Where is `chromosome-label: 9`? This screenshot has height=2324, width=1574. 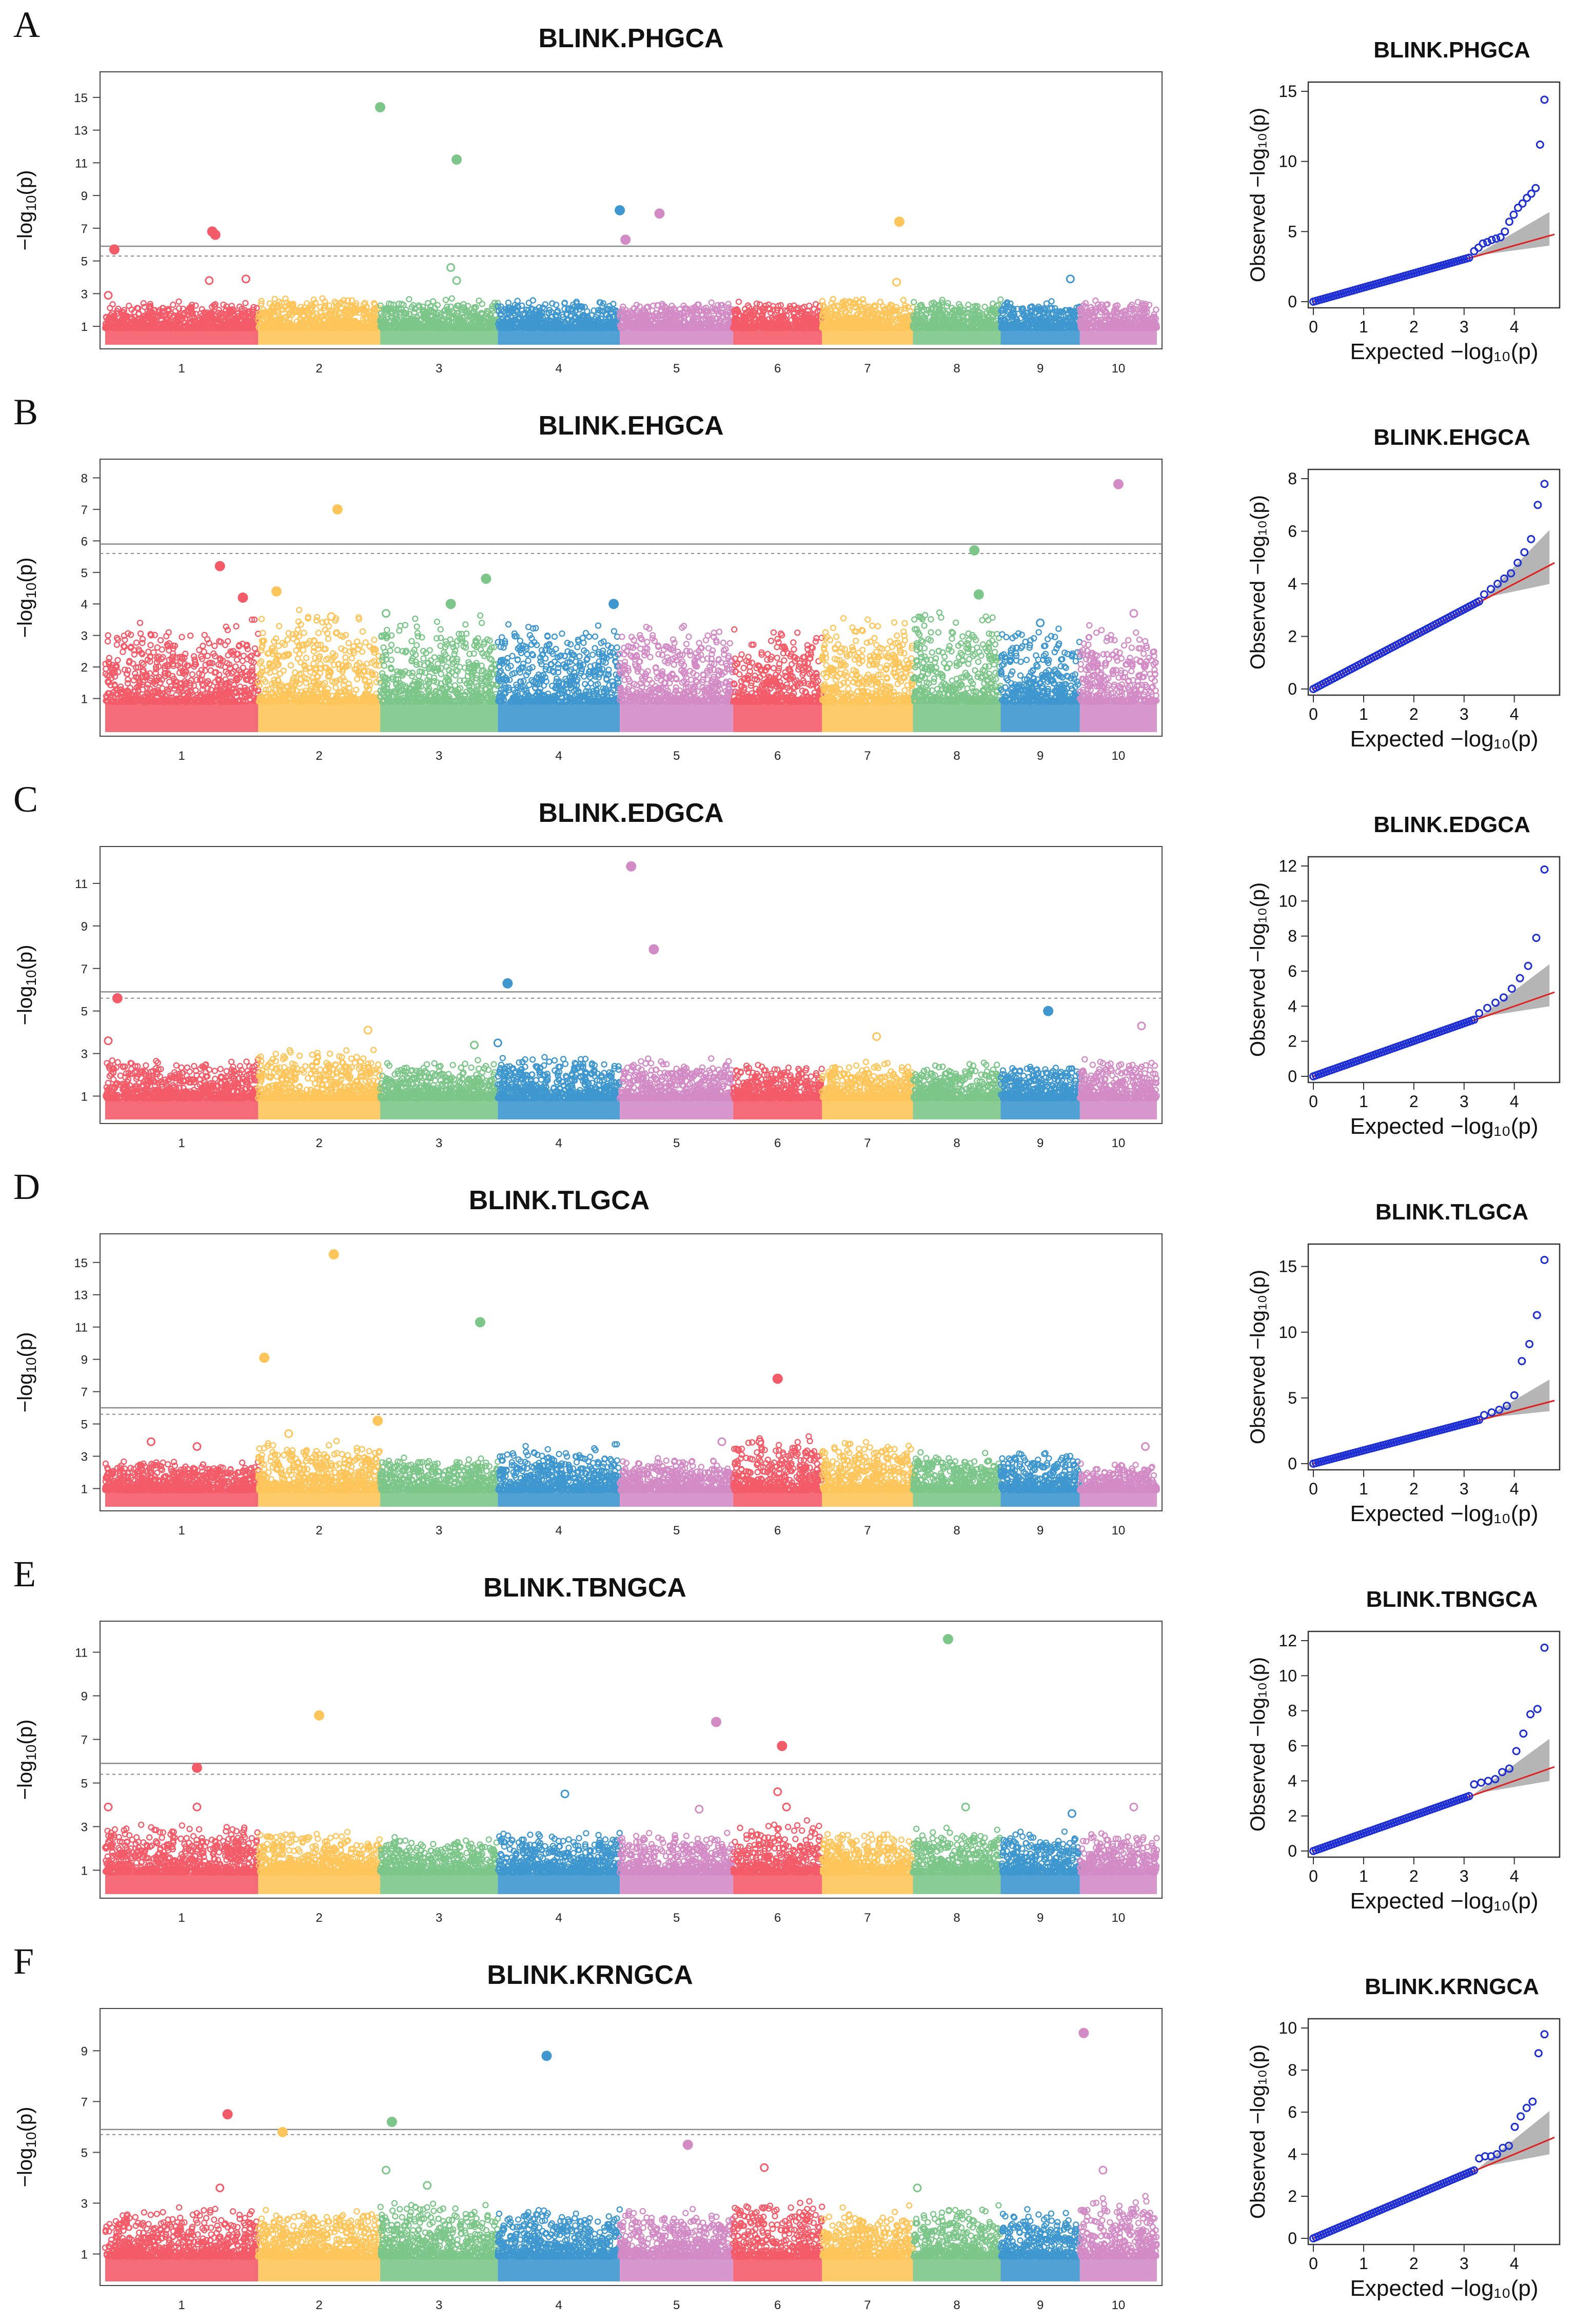 chromosome-label: 9 is located at coordinates (1040, 369).